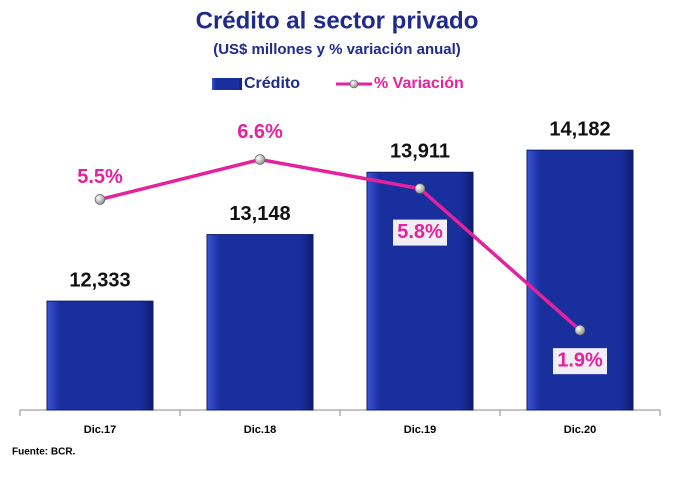  What do you see at coordinates (259, 214) in the screenshot?
I see `bar-value-label: 13,148` at bounding box center [259, 214].